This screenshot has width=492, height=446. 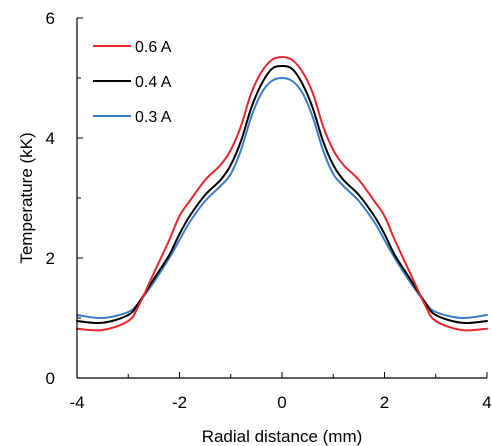 What do you see at coordinates (76, 402) in the screenshot?
I see `x-tick-label: -4` at bounding box center [76, 402].